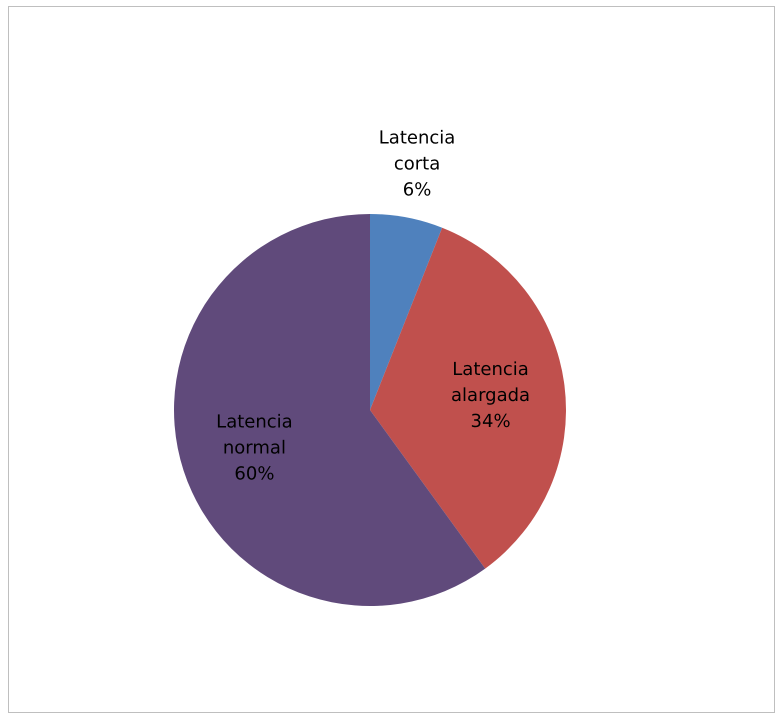 This screenshot has height=717, width=778. I want to click on slice-label: Latencia normal, so click(254, 435).